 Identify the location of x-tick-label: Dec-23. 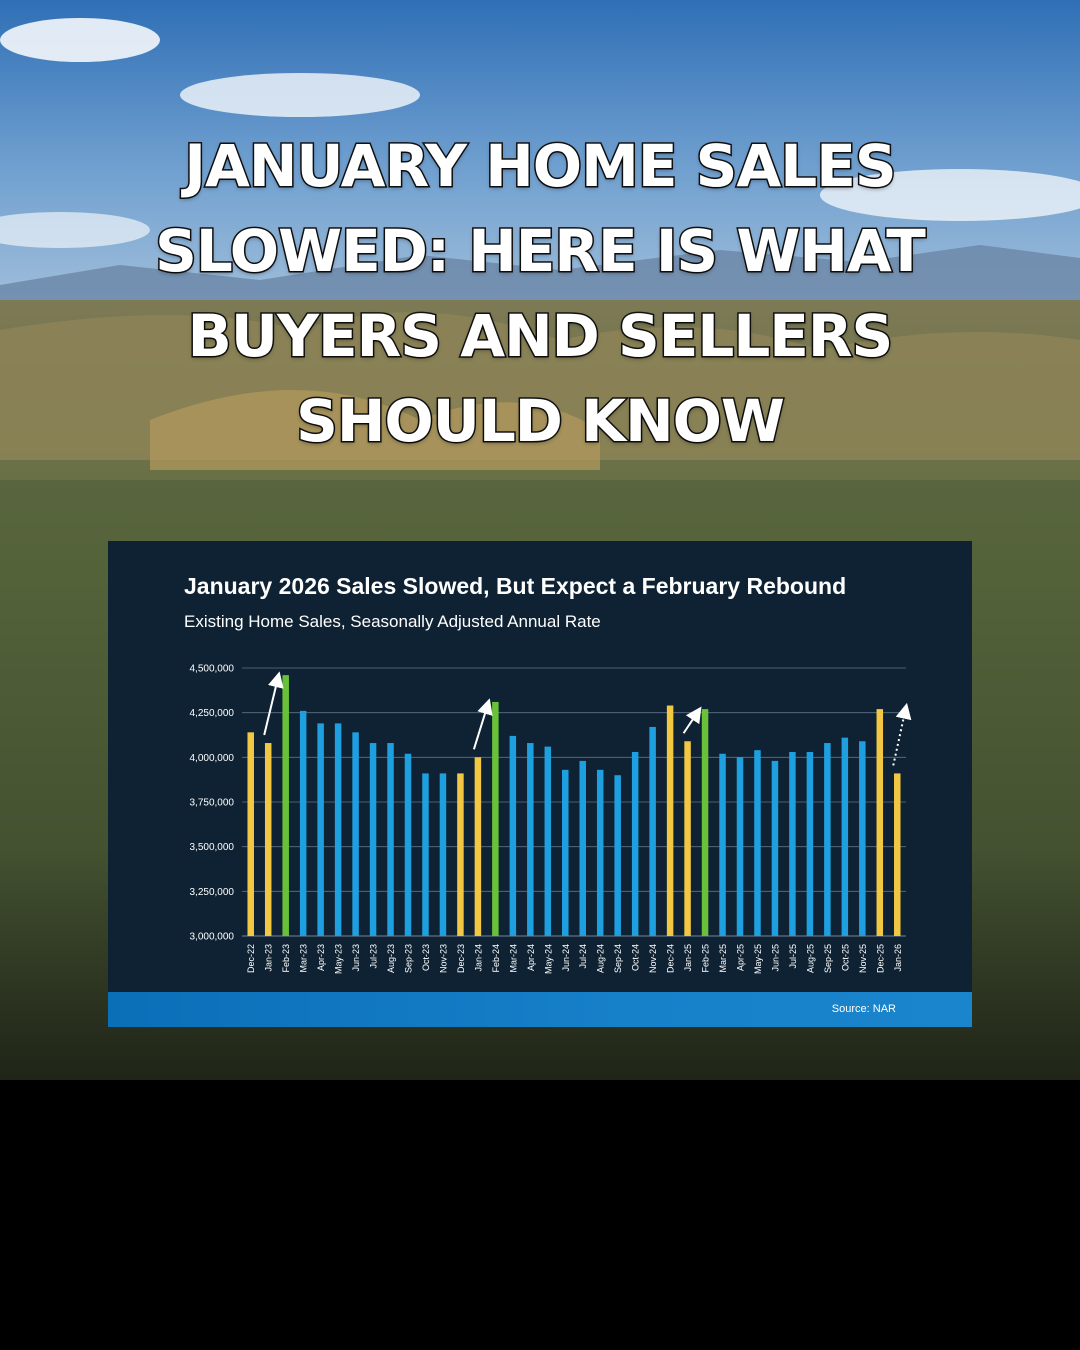
(461, 958).